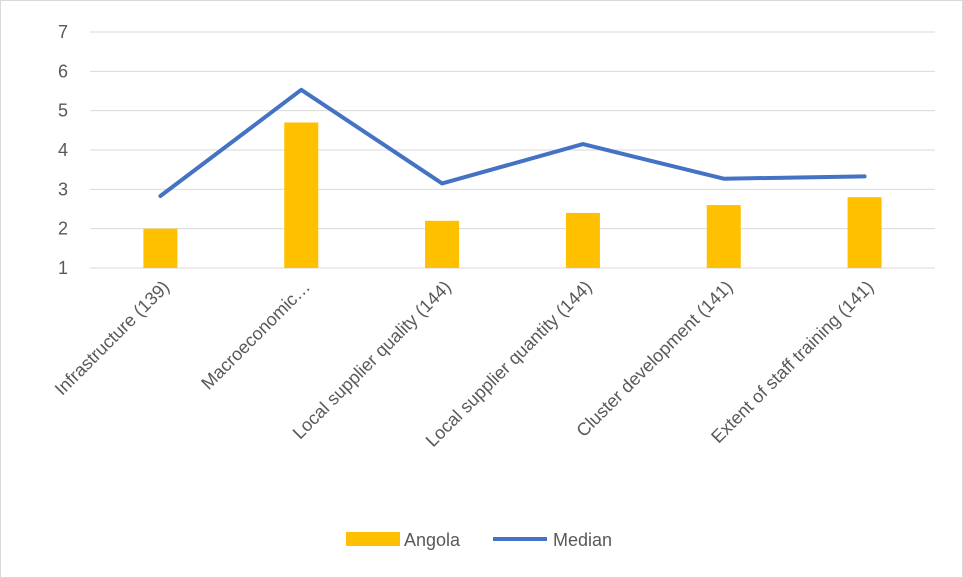 The image size is (963, 578). What do you see at coordinates (373, 539) in the screenshot?
I see `legend-swatch-angola` at bounding box center [373, 539].